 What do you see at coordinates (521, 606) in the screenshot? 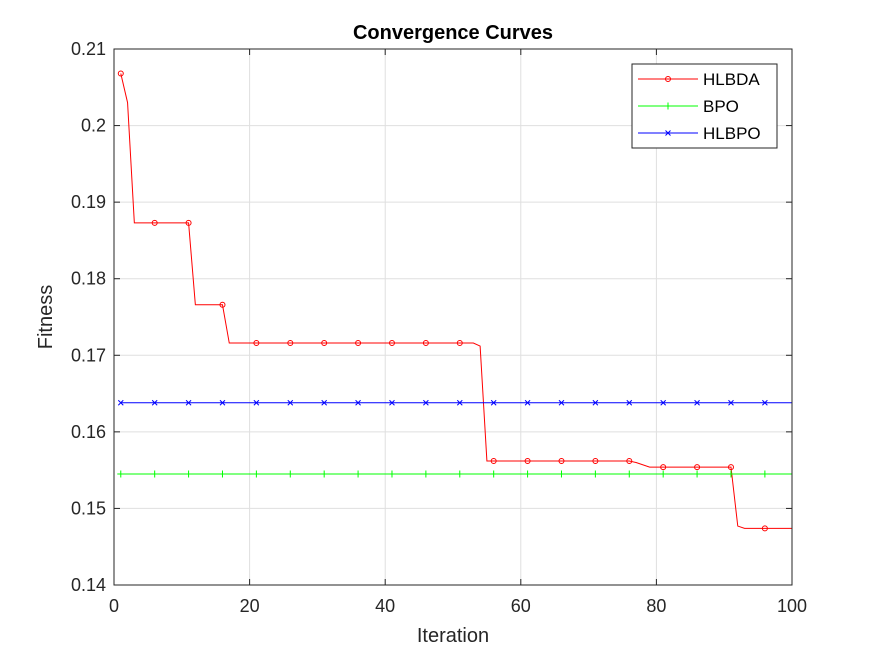
I see `x-tick-label: 60` at bounding box center [521, 606].